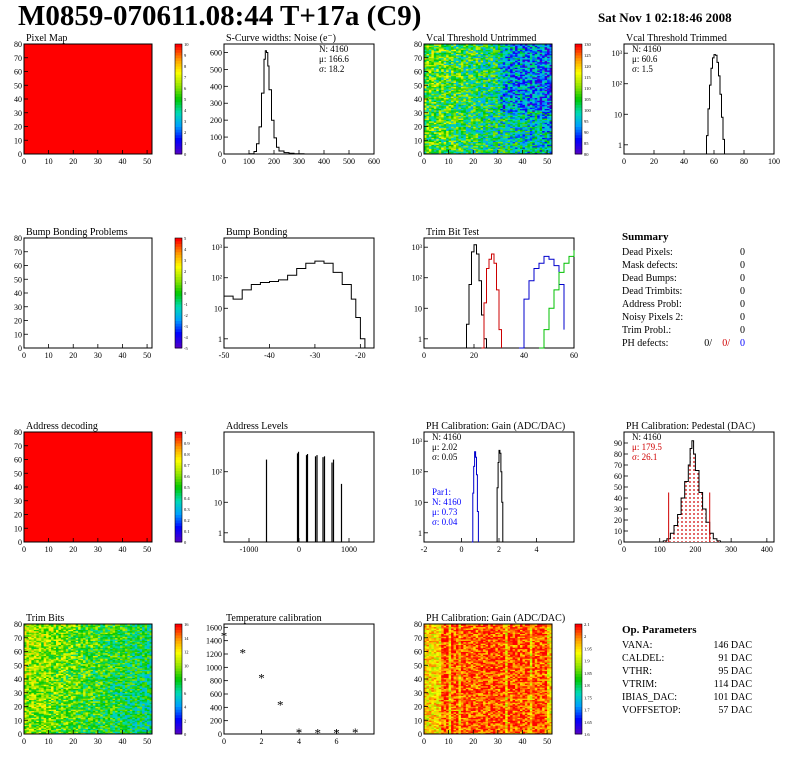 The width and height of the screenshot is (796, 772). Describe the element at coordinates (424, 355) in the screenshot. I see `x-tick-label: 0` at that location.